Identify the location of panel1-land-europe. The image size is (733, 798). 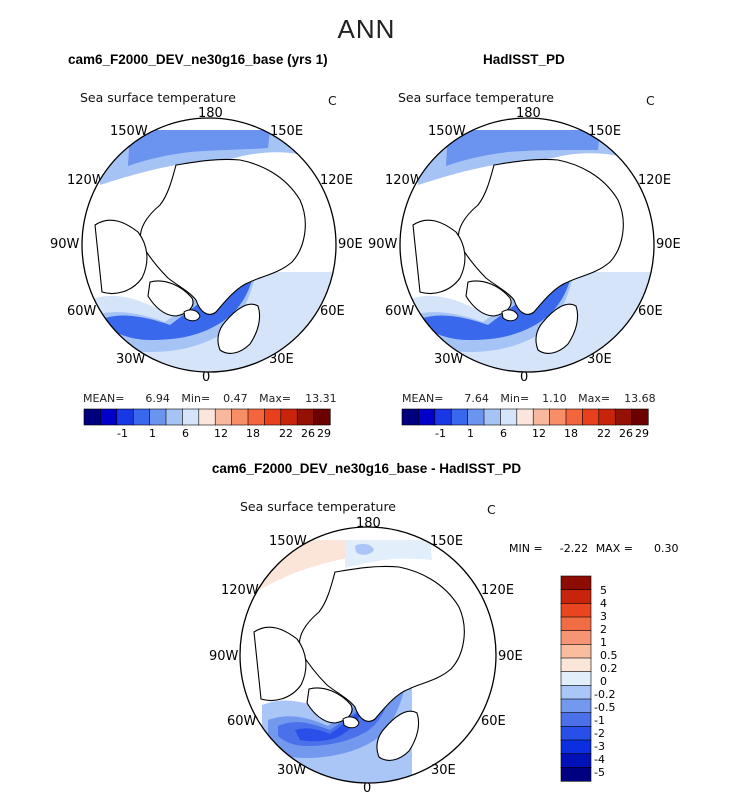
(239, 328).